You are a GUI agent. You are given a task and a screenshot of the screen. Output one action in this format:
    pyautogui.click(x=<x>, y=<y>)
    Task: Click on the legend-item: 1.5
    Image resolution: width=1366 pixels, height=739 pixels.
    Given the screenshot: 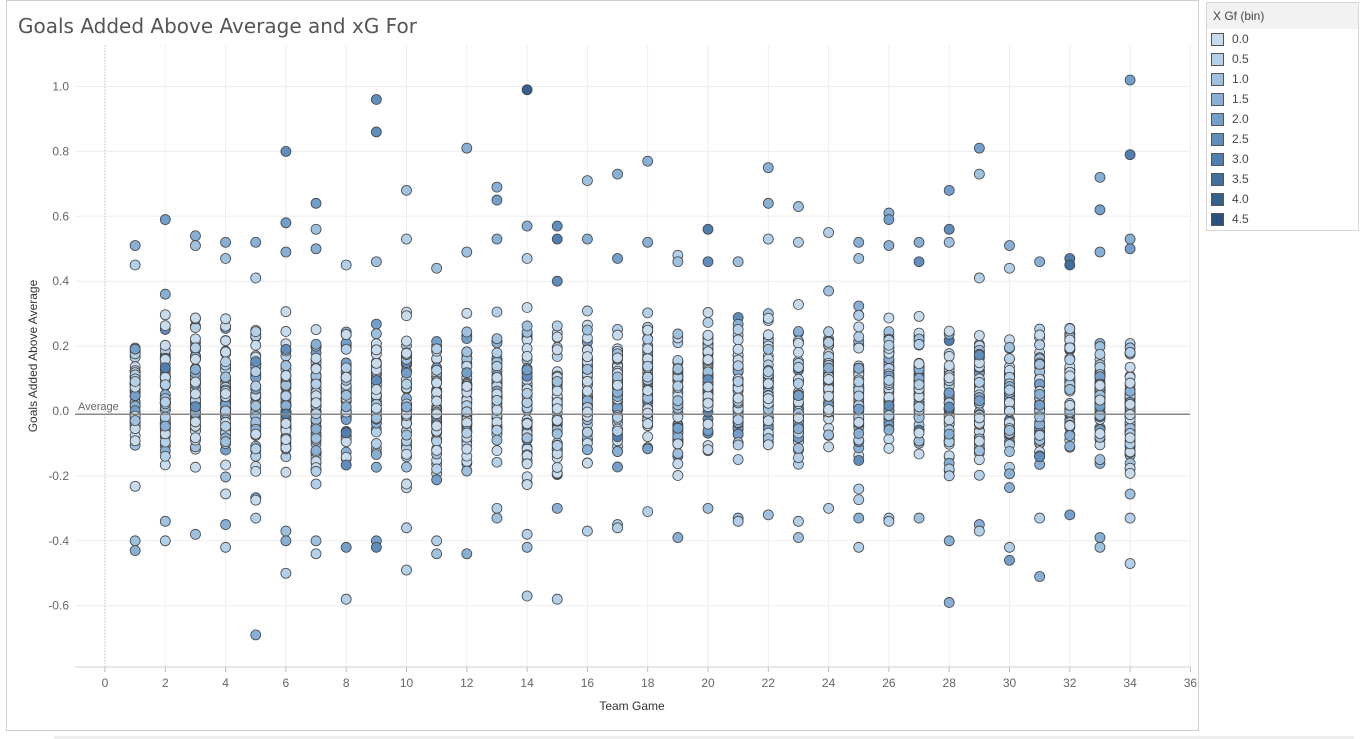 What is the action you would take?
    pyautogui.click(x=1282, y=99)
    